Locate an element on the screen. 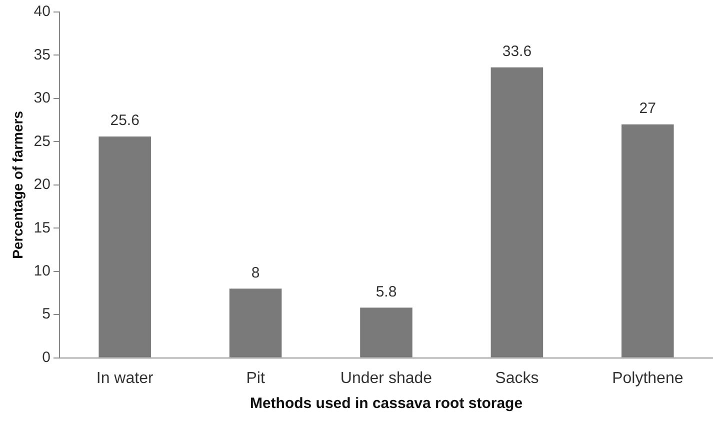 This screenshot has height=421, width=713. x-tick-label: In water is located at coordinates (125, 378).